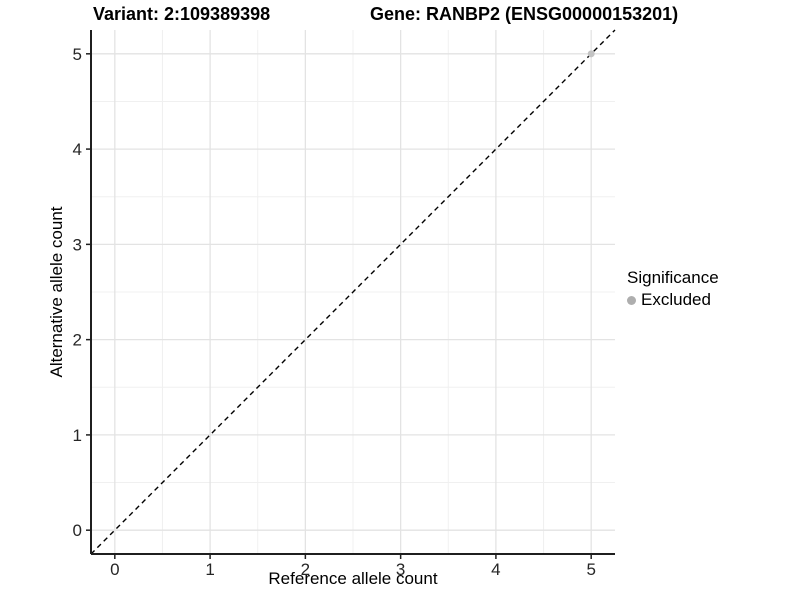 The width and height of the screenshot is (800, 600). What do you see at coordinates (524, 14) in the screenshot?
I see `plot-title-gene: Gene: RANBP2 (ENSG00000153201)` at bounding box center [524, 14].